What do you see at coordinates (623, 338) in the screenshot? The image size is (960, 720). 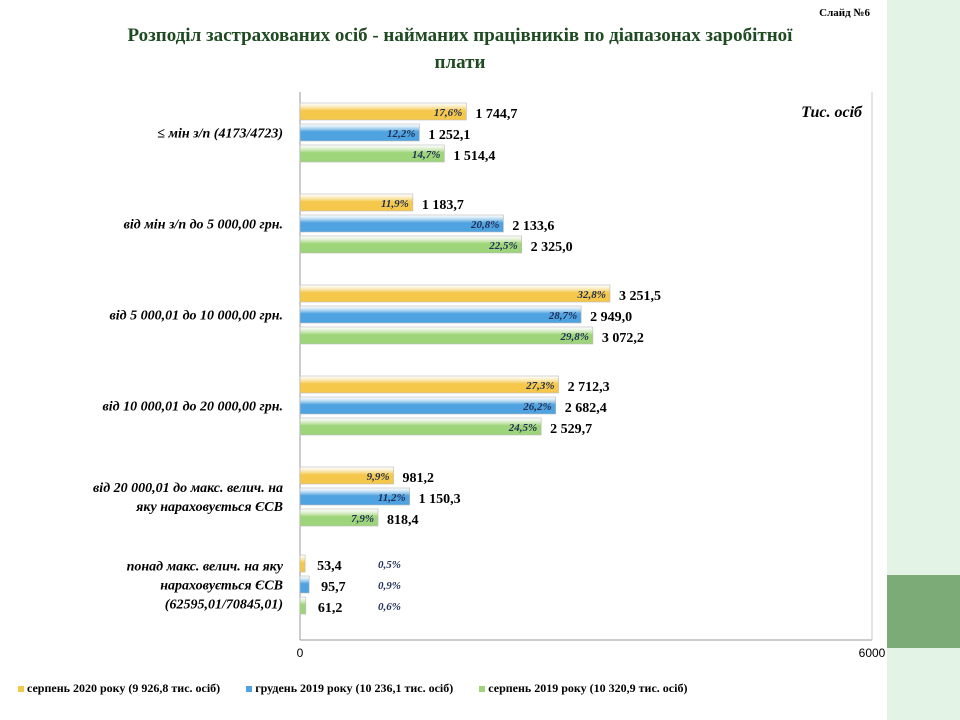 I see `bar-value-label: 3 072,2` at bounding box center [623, 338].